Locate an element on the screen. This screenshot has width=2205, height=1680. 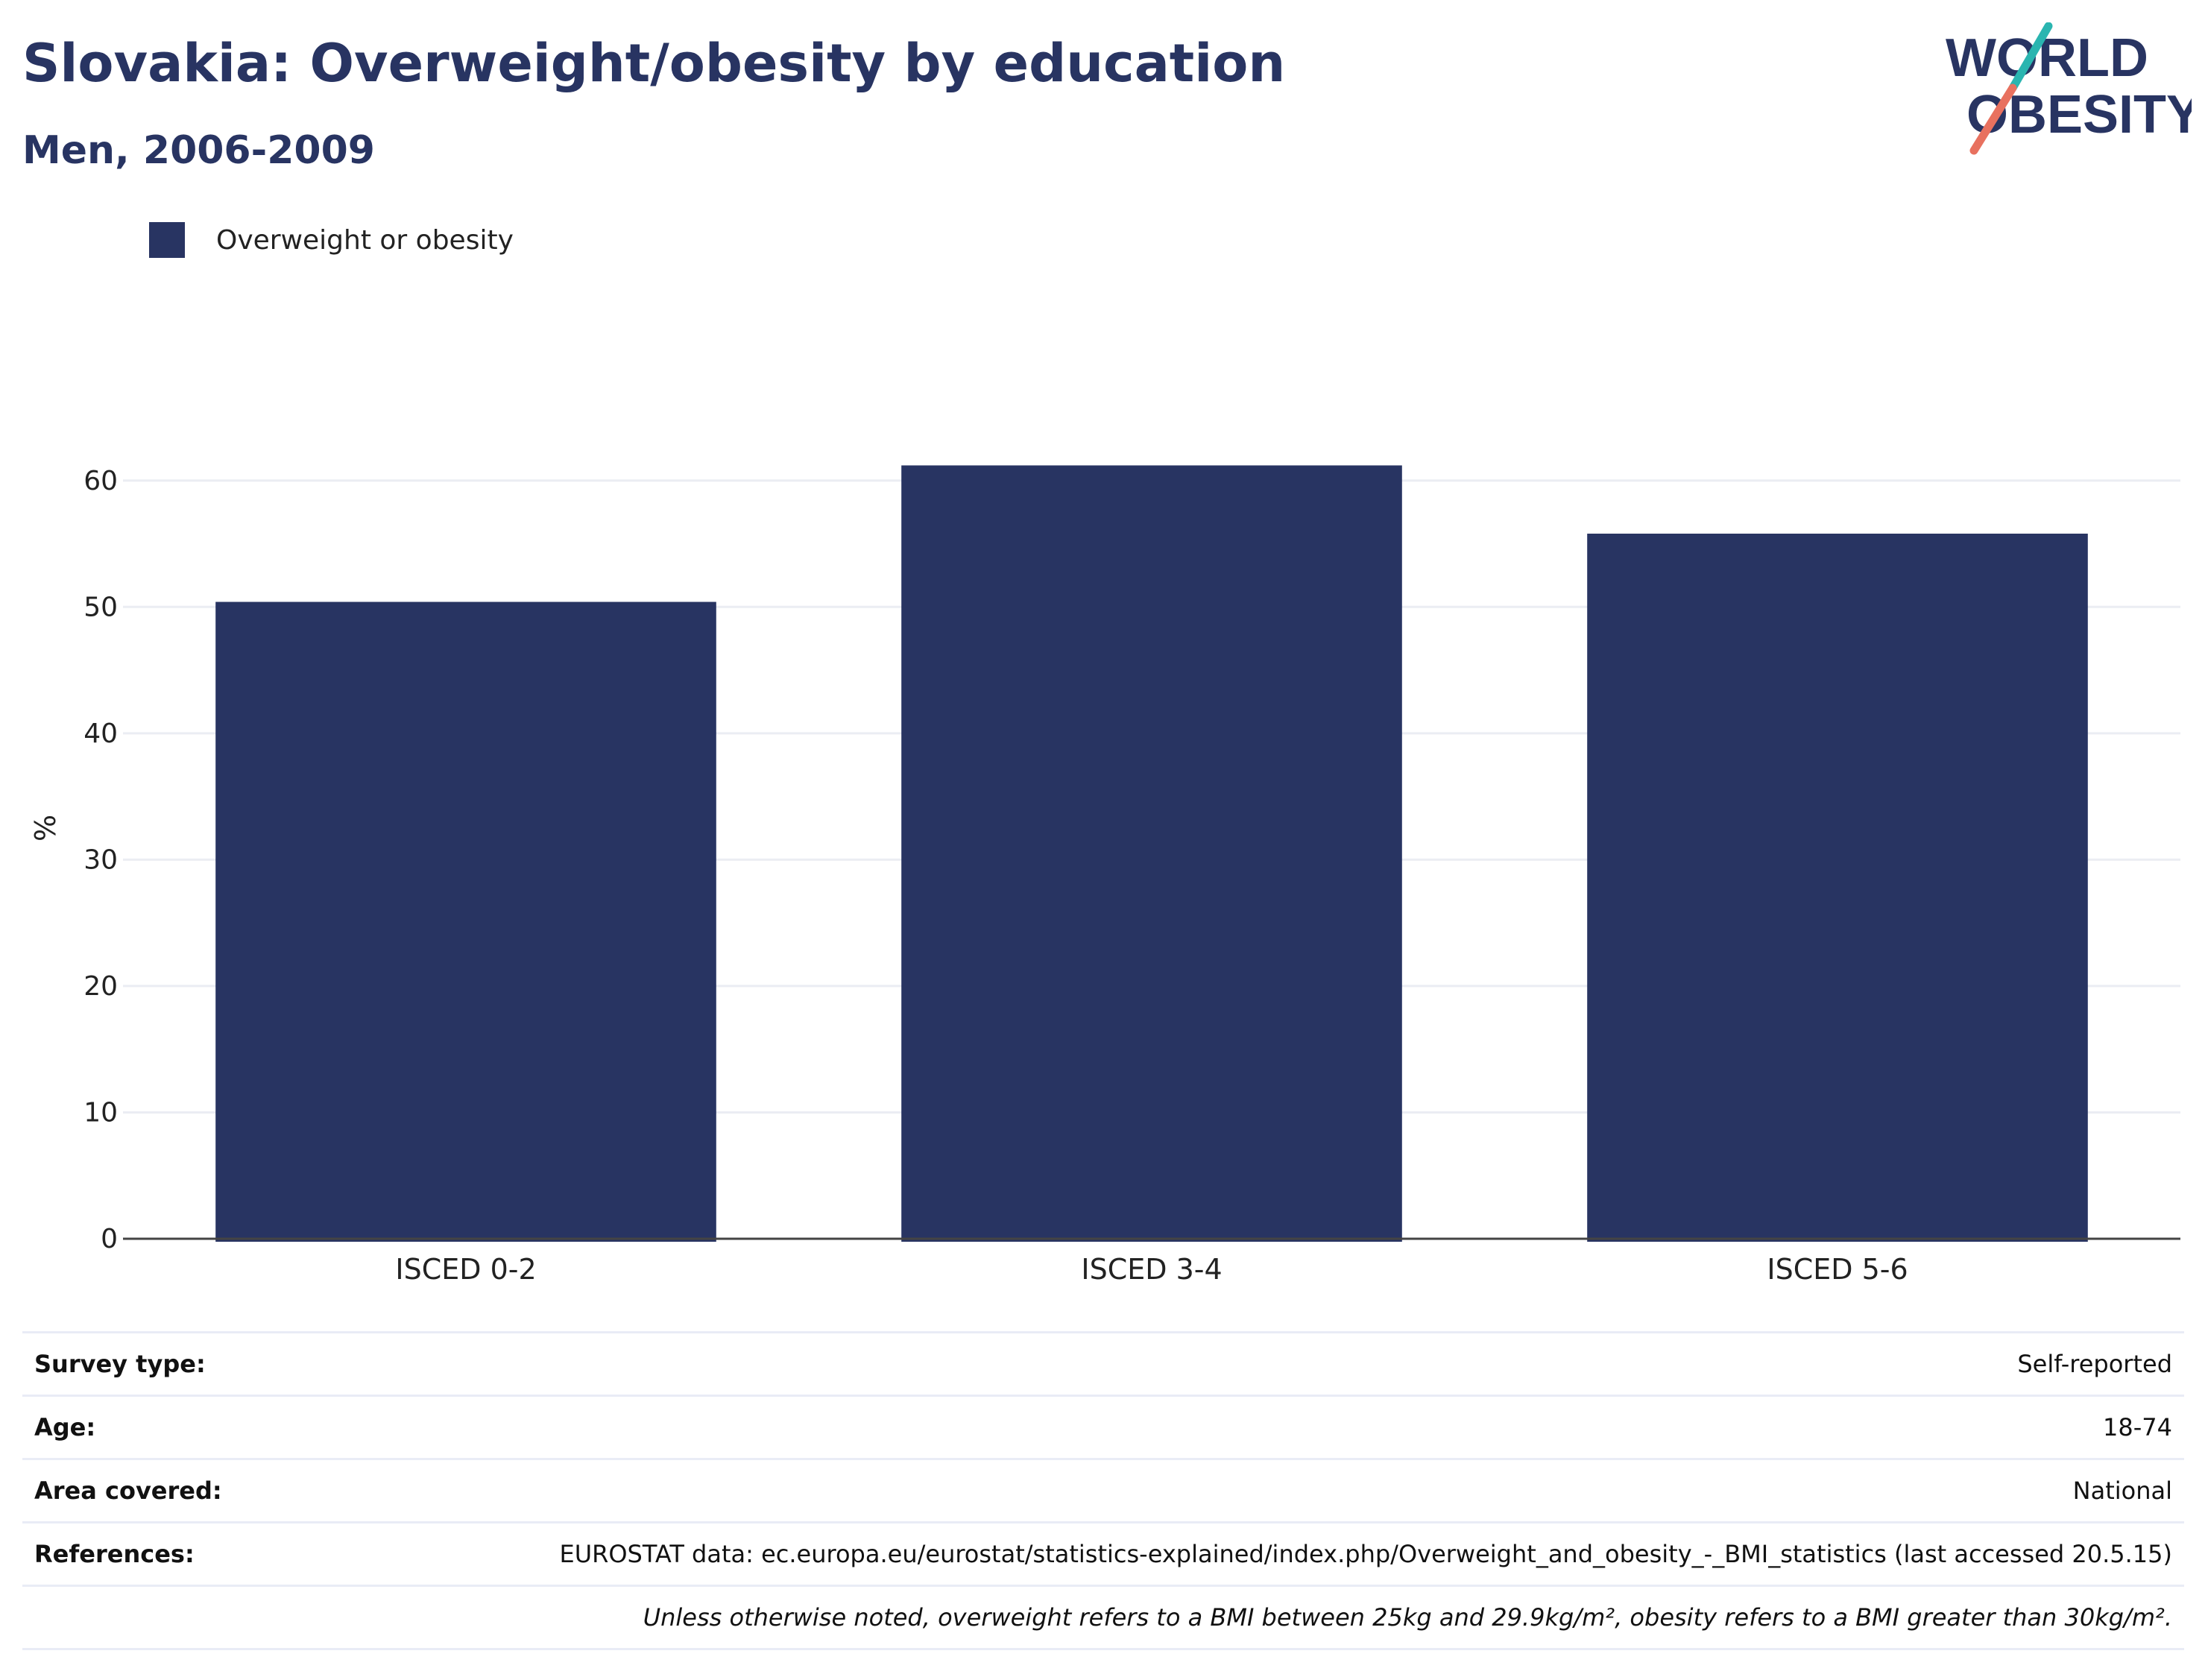
info-label: Survey type: is located at coordinates (146, 1364).